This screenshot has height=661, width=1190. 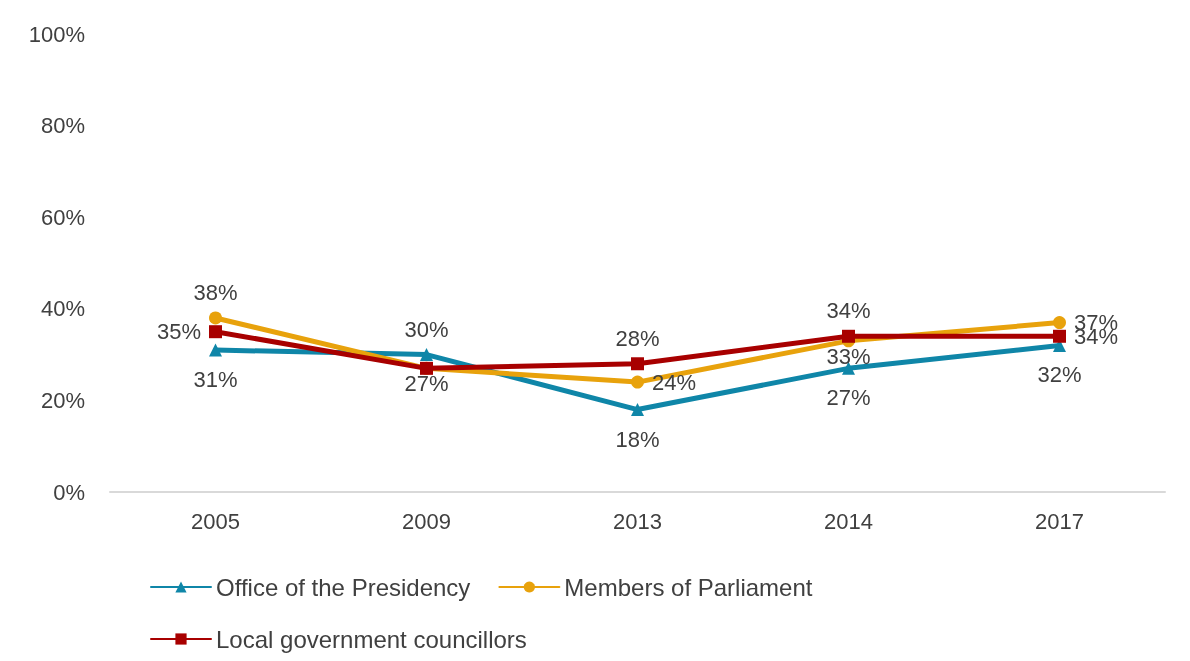 What do you see at coordinates (848, 521) in the screenshot?
I see `x-tick-label: 2014` at bounding box center [848, 521].